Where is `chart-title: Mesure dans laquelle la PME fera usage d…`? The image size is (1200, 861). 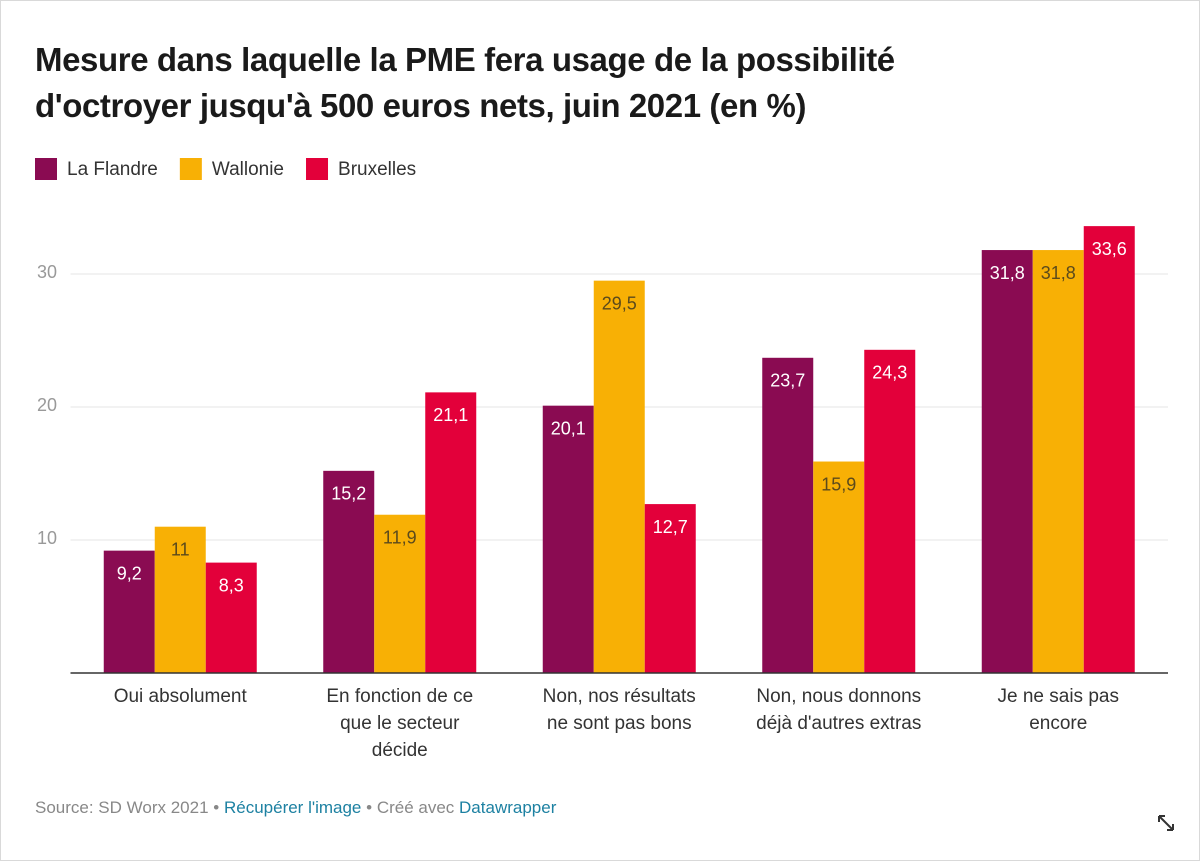
chart-title: Mesure dans laquelle la PME fera usage d… is located at coordinates (465, 59).